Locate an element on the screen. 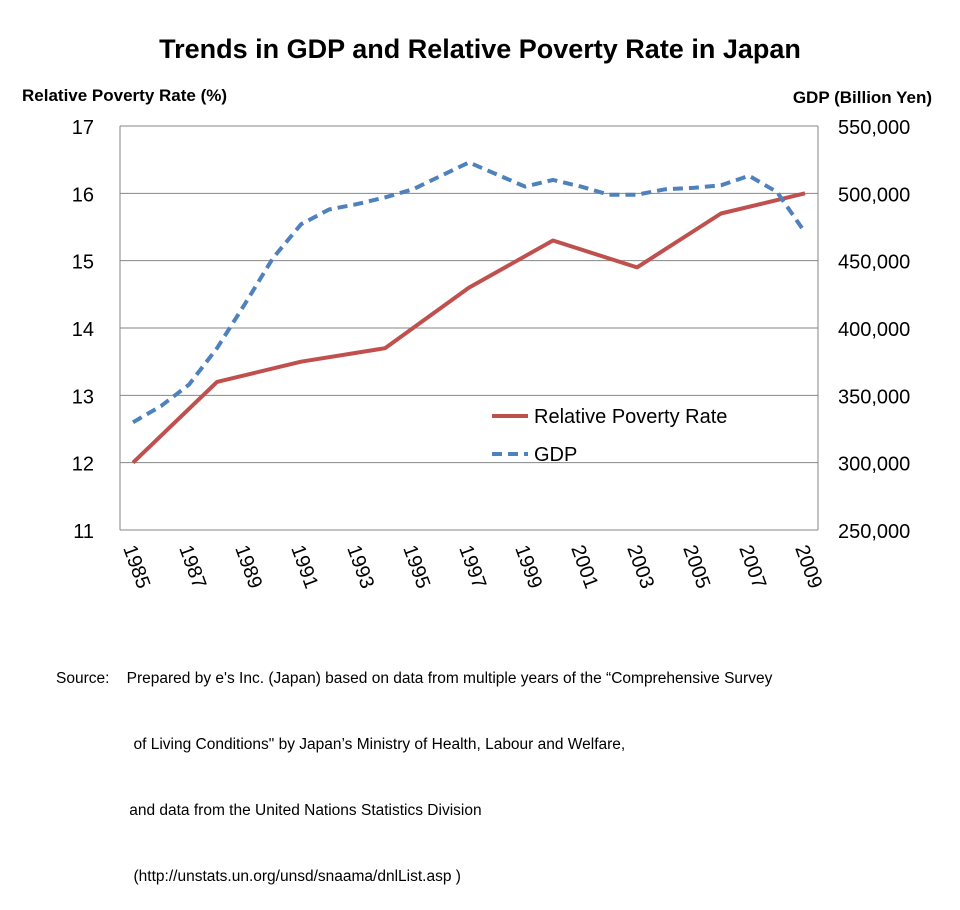 The height and width of the screenshot is (910, 960). left-tick-label: 17 is located at coordinates (83, 128).